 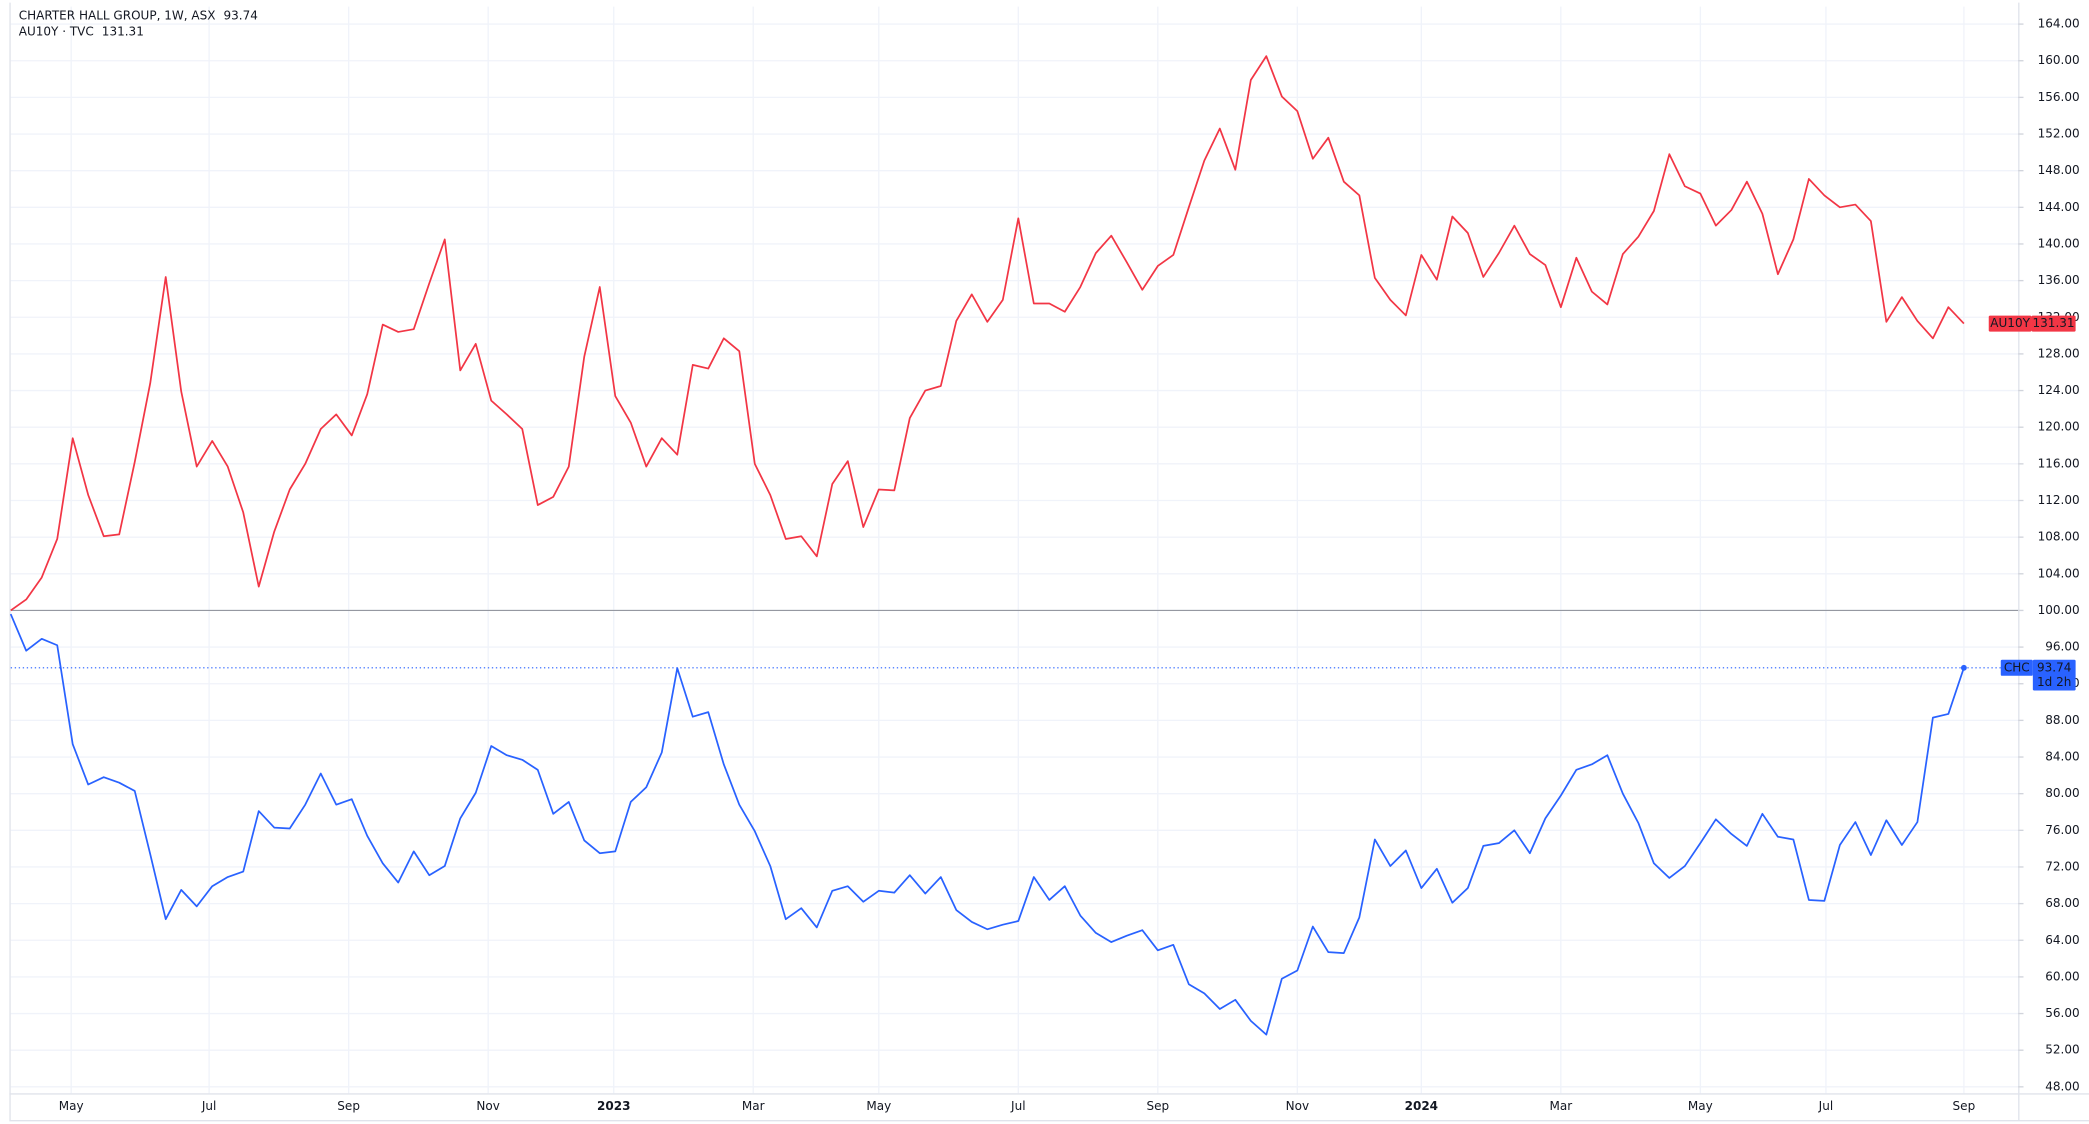 I want to click on y-tick-label: 124.00, so click(x=2059, y=390).